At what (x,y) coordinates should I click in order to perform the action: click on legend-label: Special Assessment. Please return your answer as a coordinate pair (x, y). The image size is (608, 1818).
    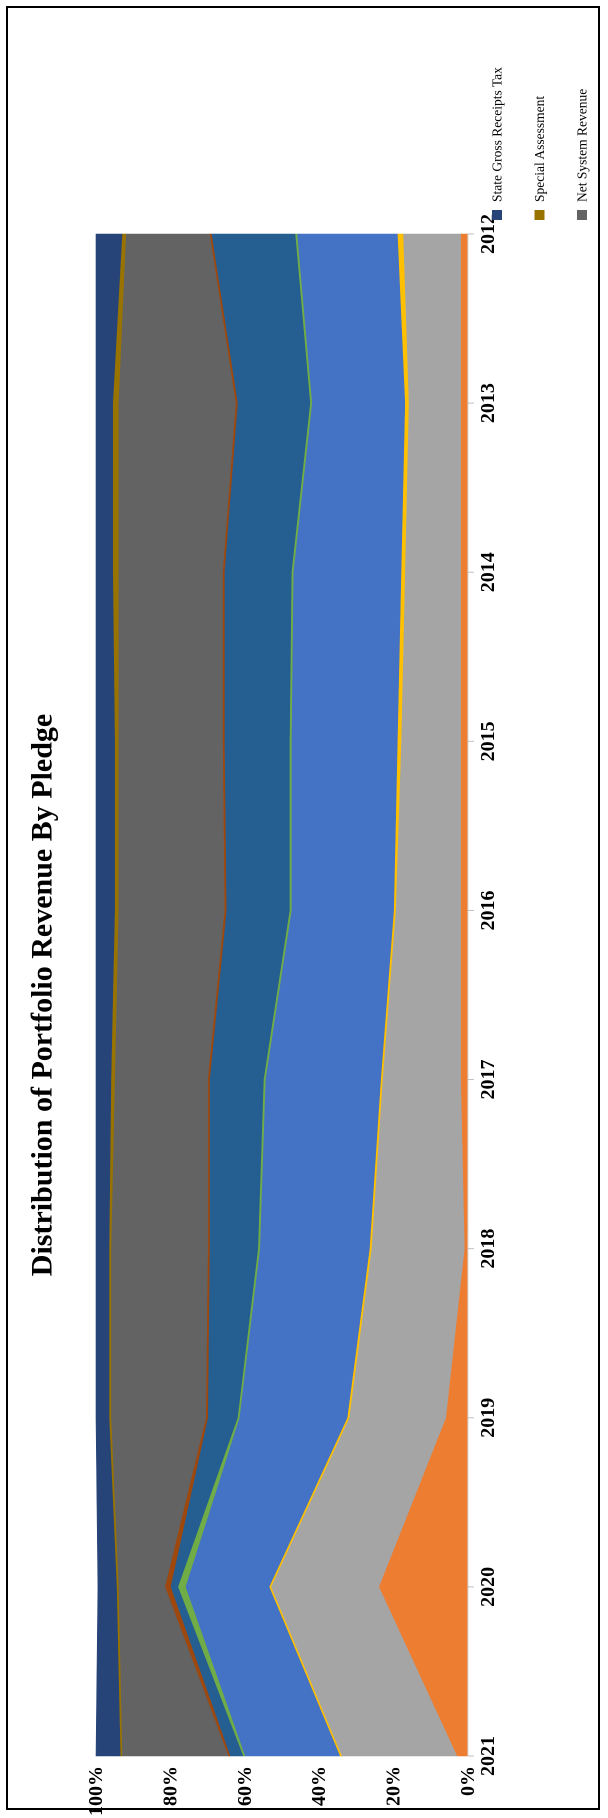
    Looking at the image, I should click on (539, 149).